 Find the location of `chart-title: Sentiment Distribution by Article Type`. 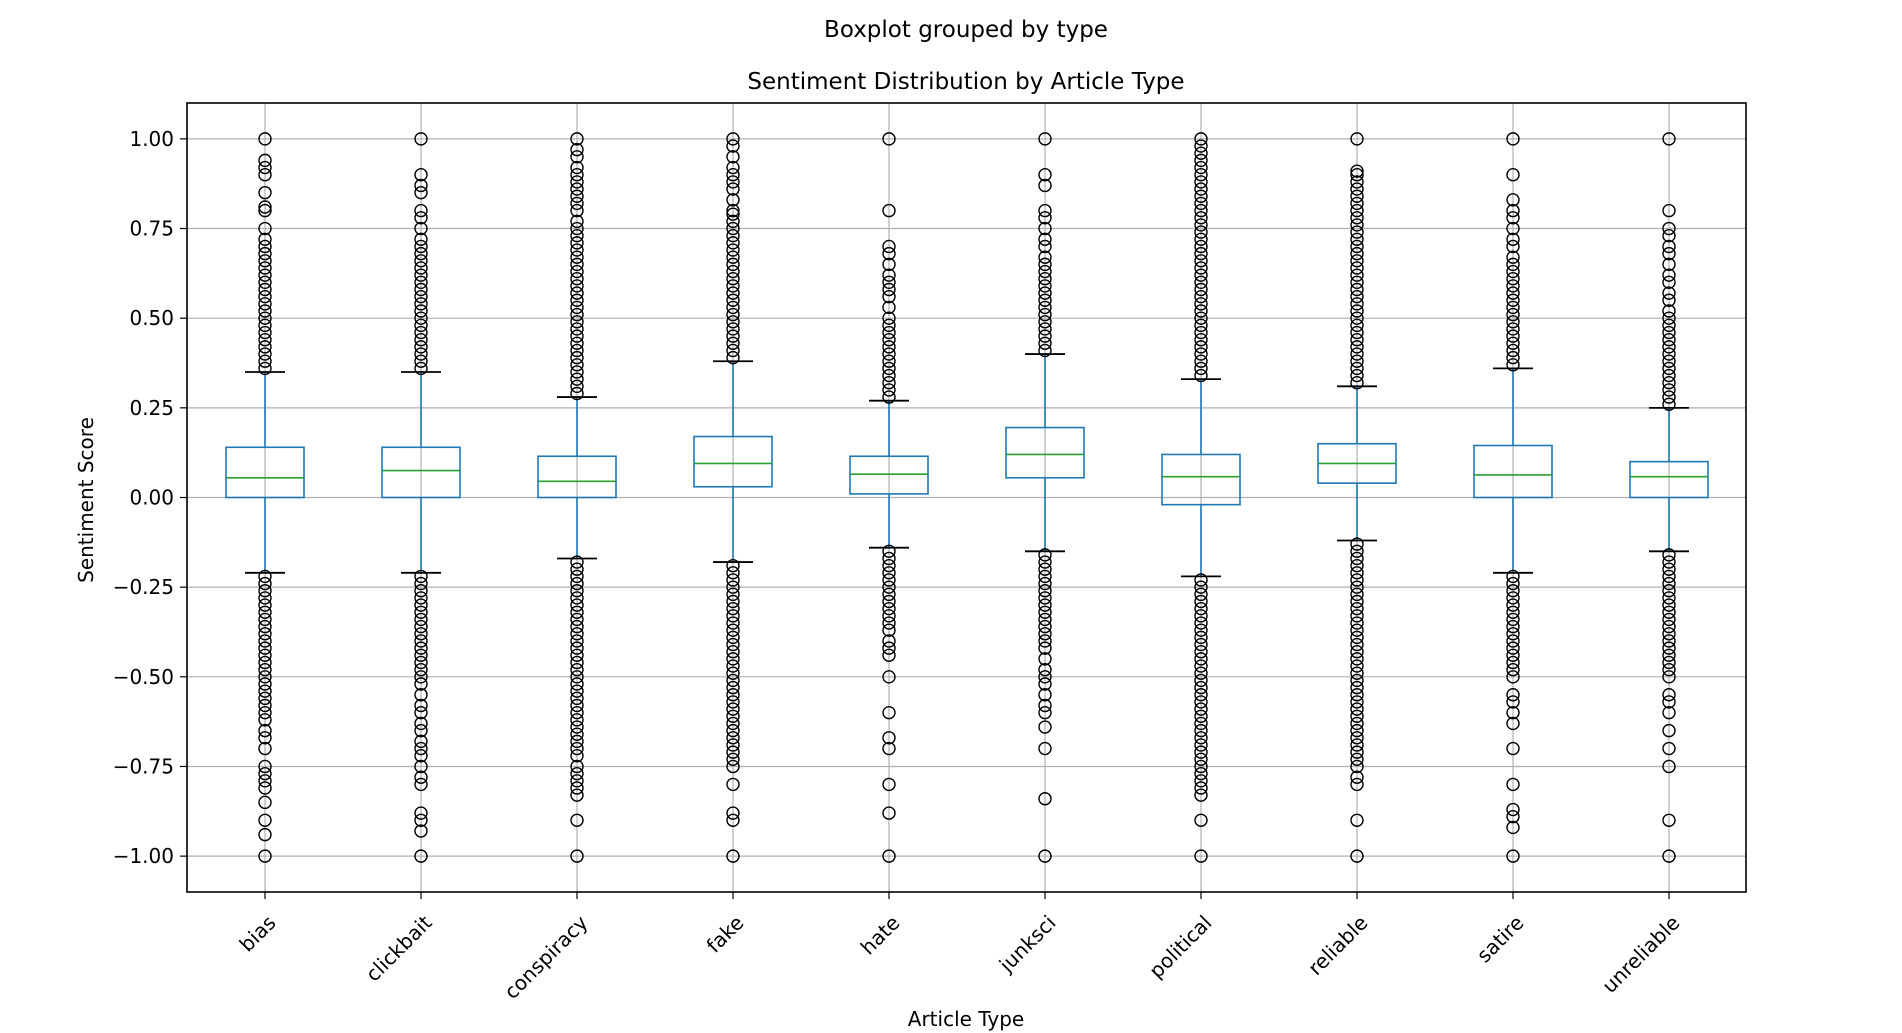

chart-title: Sentiment Distribution by Article Type is located at coordinates (965, 82).